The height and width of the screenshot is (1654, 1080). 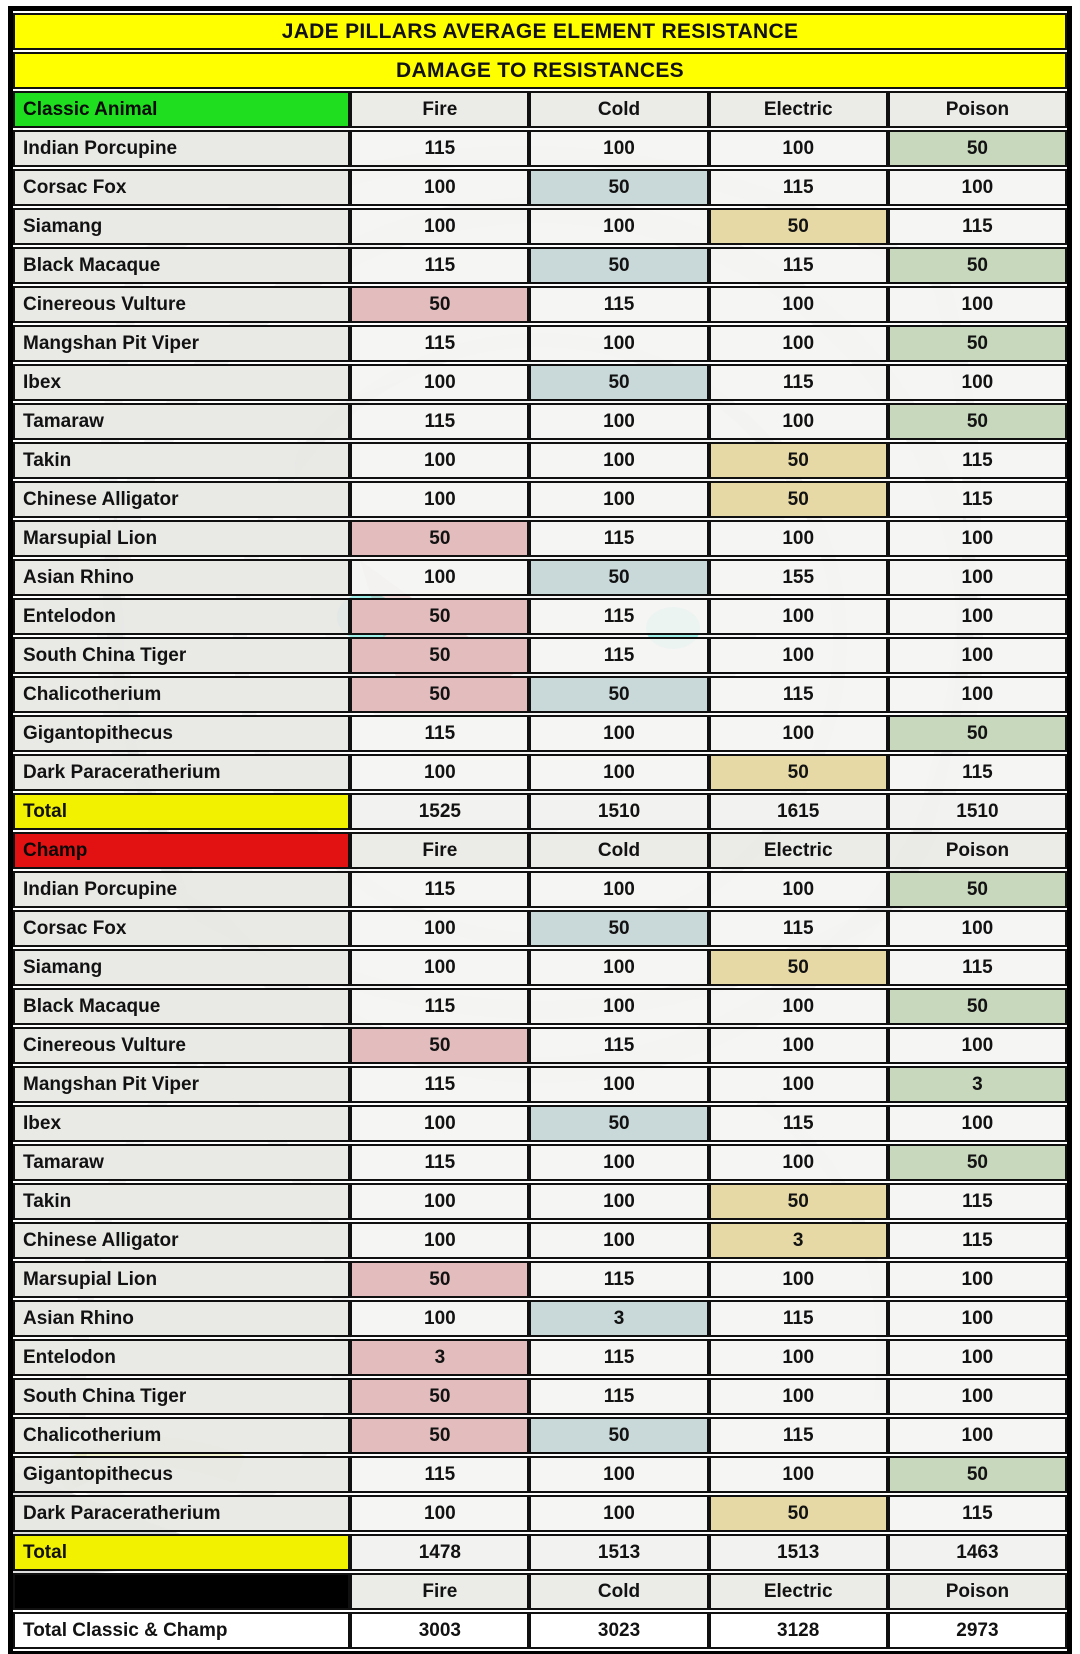 What do you see at coordinates (182, 1552) in the screenshot?
I see `total-label-cell: Total` at bounding box center [182, 1552].